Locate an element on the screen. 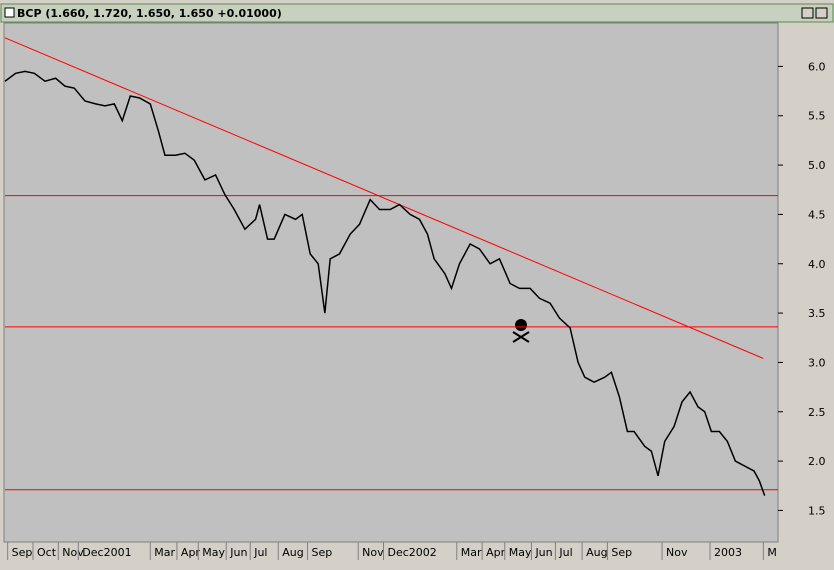 This screenshot has width=834, height=570. y-tick-label: 3.5 is located at coordinates (817, 313).